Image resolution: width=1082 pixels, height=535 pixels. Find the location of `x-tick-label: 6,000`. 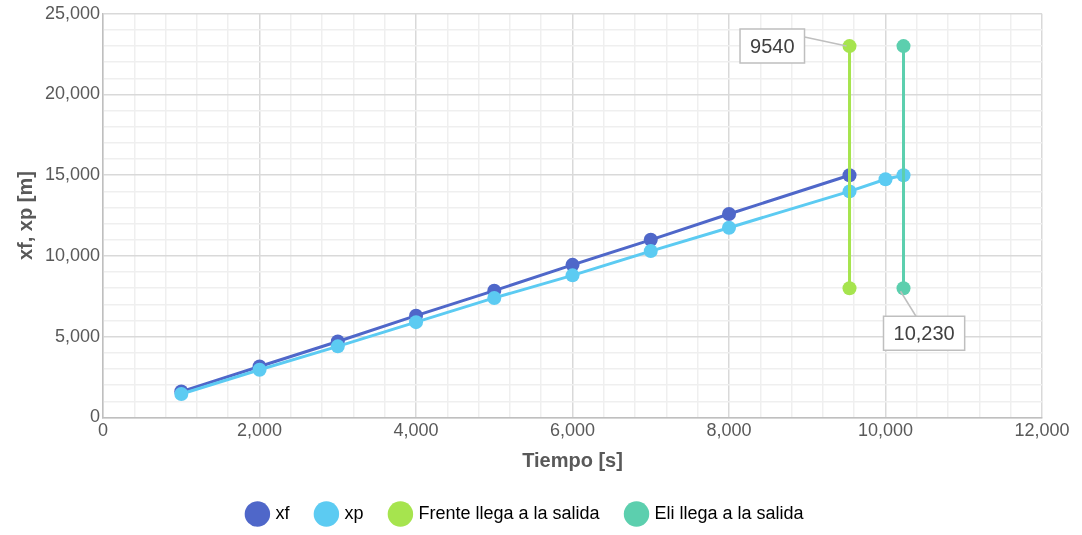

x-tick-label: 6,000 is located at coordinates (573, 430).